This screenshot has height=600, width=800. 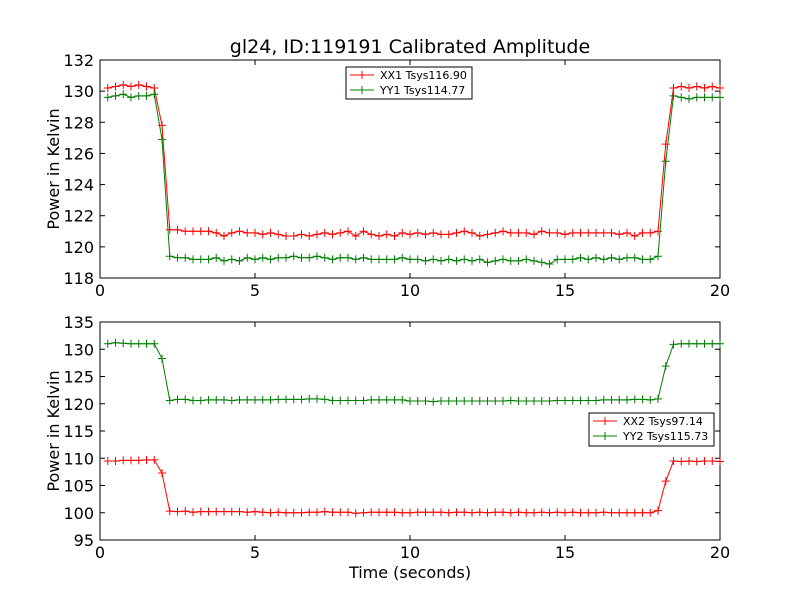 What do you see at coordinates (100, 552) in the screenshot?
I see `x-tick-label: 0` at bounding box center [100, 552].